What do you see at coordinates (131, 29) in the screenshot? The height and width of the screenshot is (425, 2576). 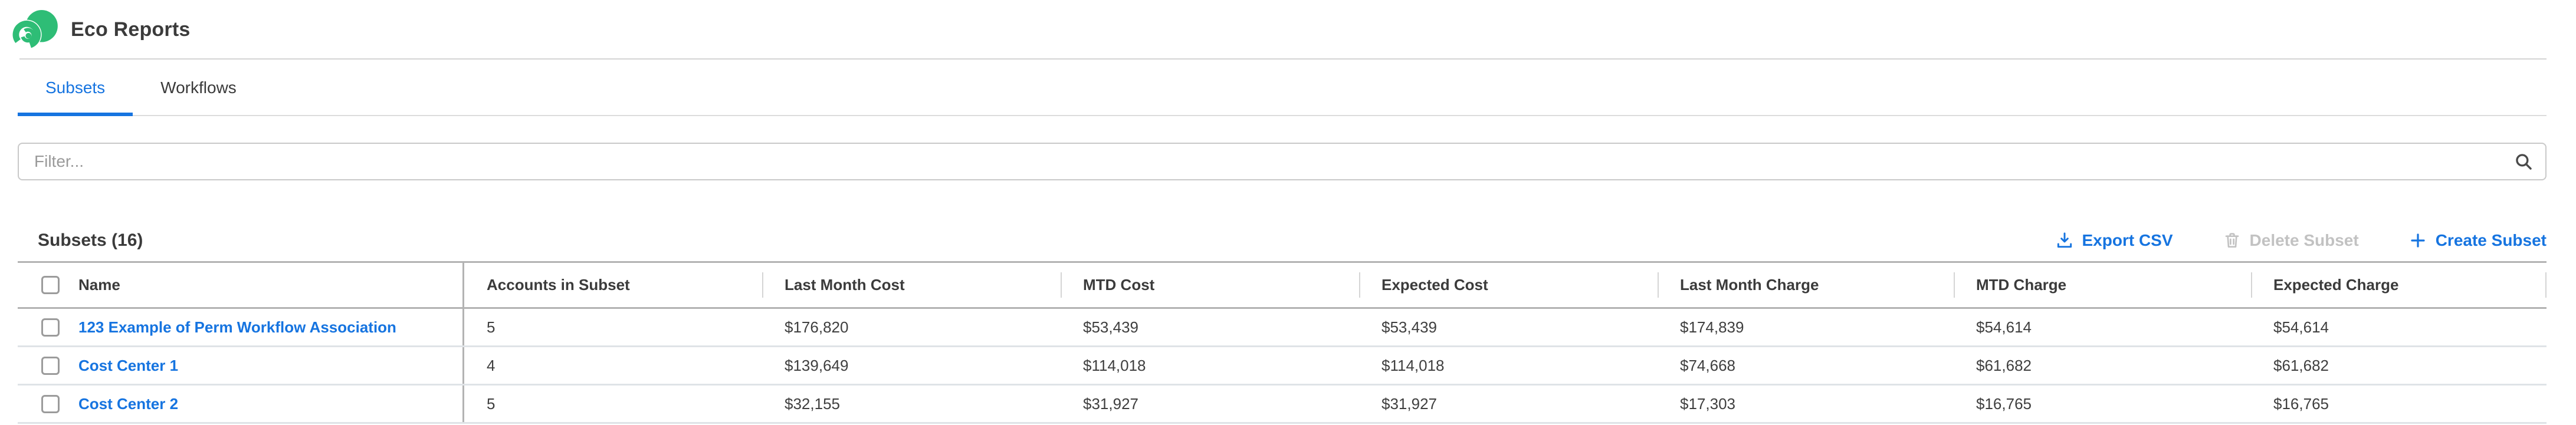 I see `page-title: Eco Reports` at bounding box center [131, 29].